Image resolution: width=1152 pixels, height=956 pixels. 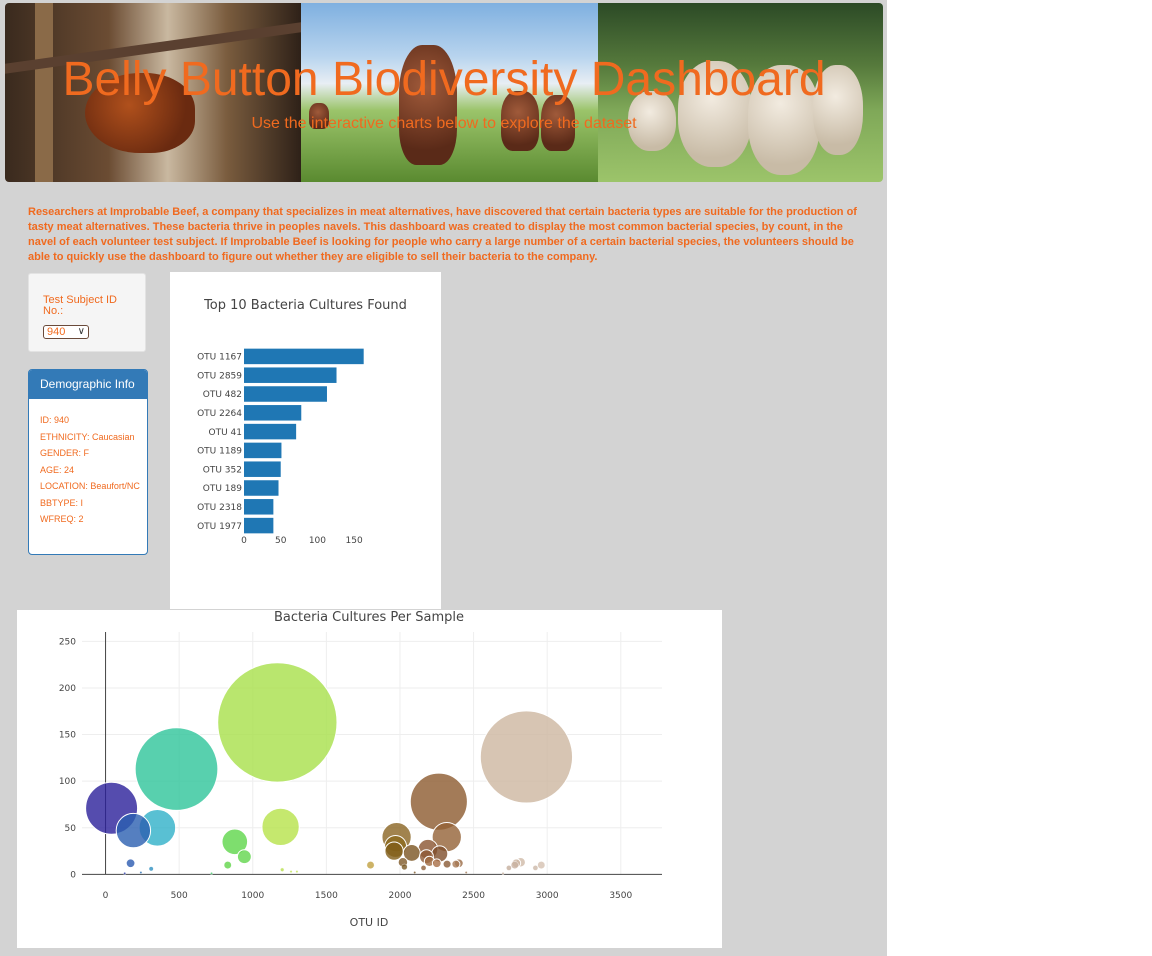 I want to click on bubble-chart-title: Bacteria Cultures Per Sample, so click(x=369, y=617).